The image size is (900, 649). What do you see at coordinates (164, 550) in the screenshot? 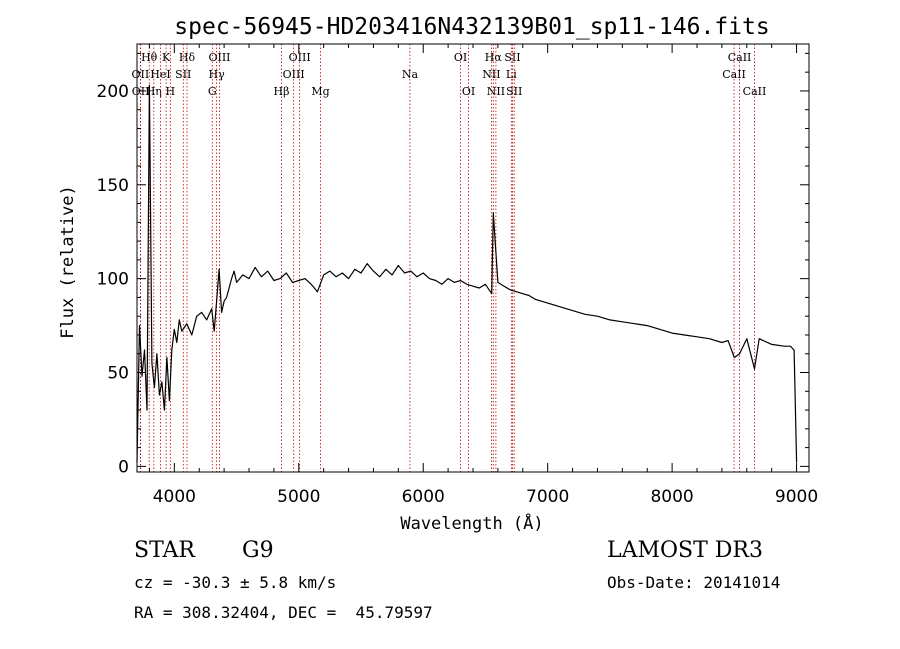
I see `object-type: STAR` at bounding box center [164, 550].